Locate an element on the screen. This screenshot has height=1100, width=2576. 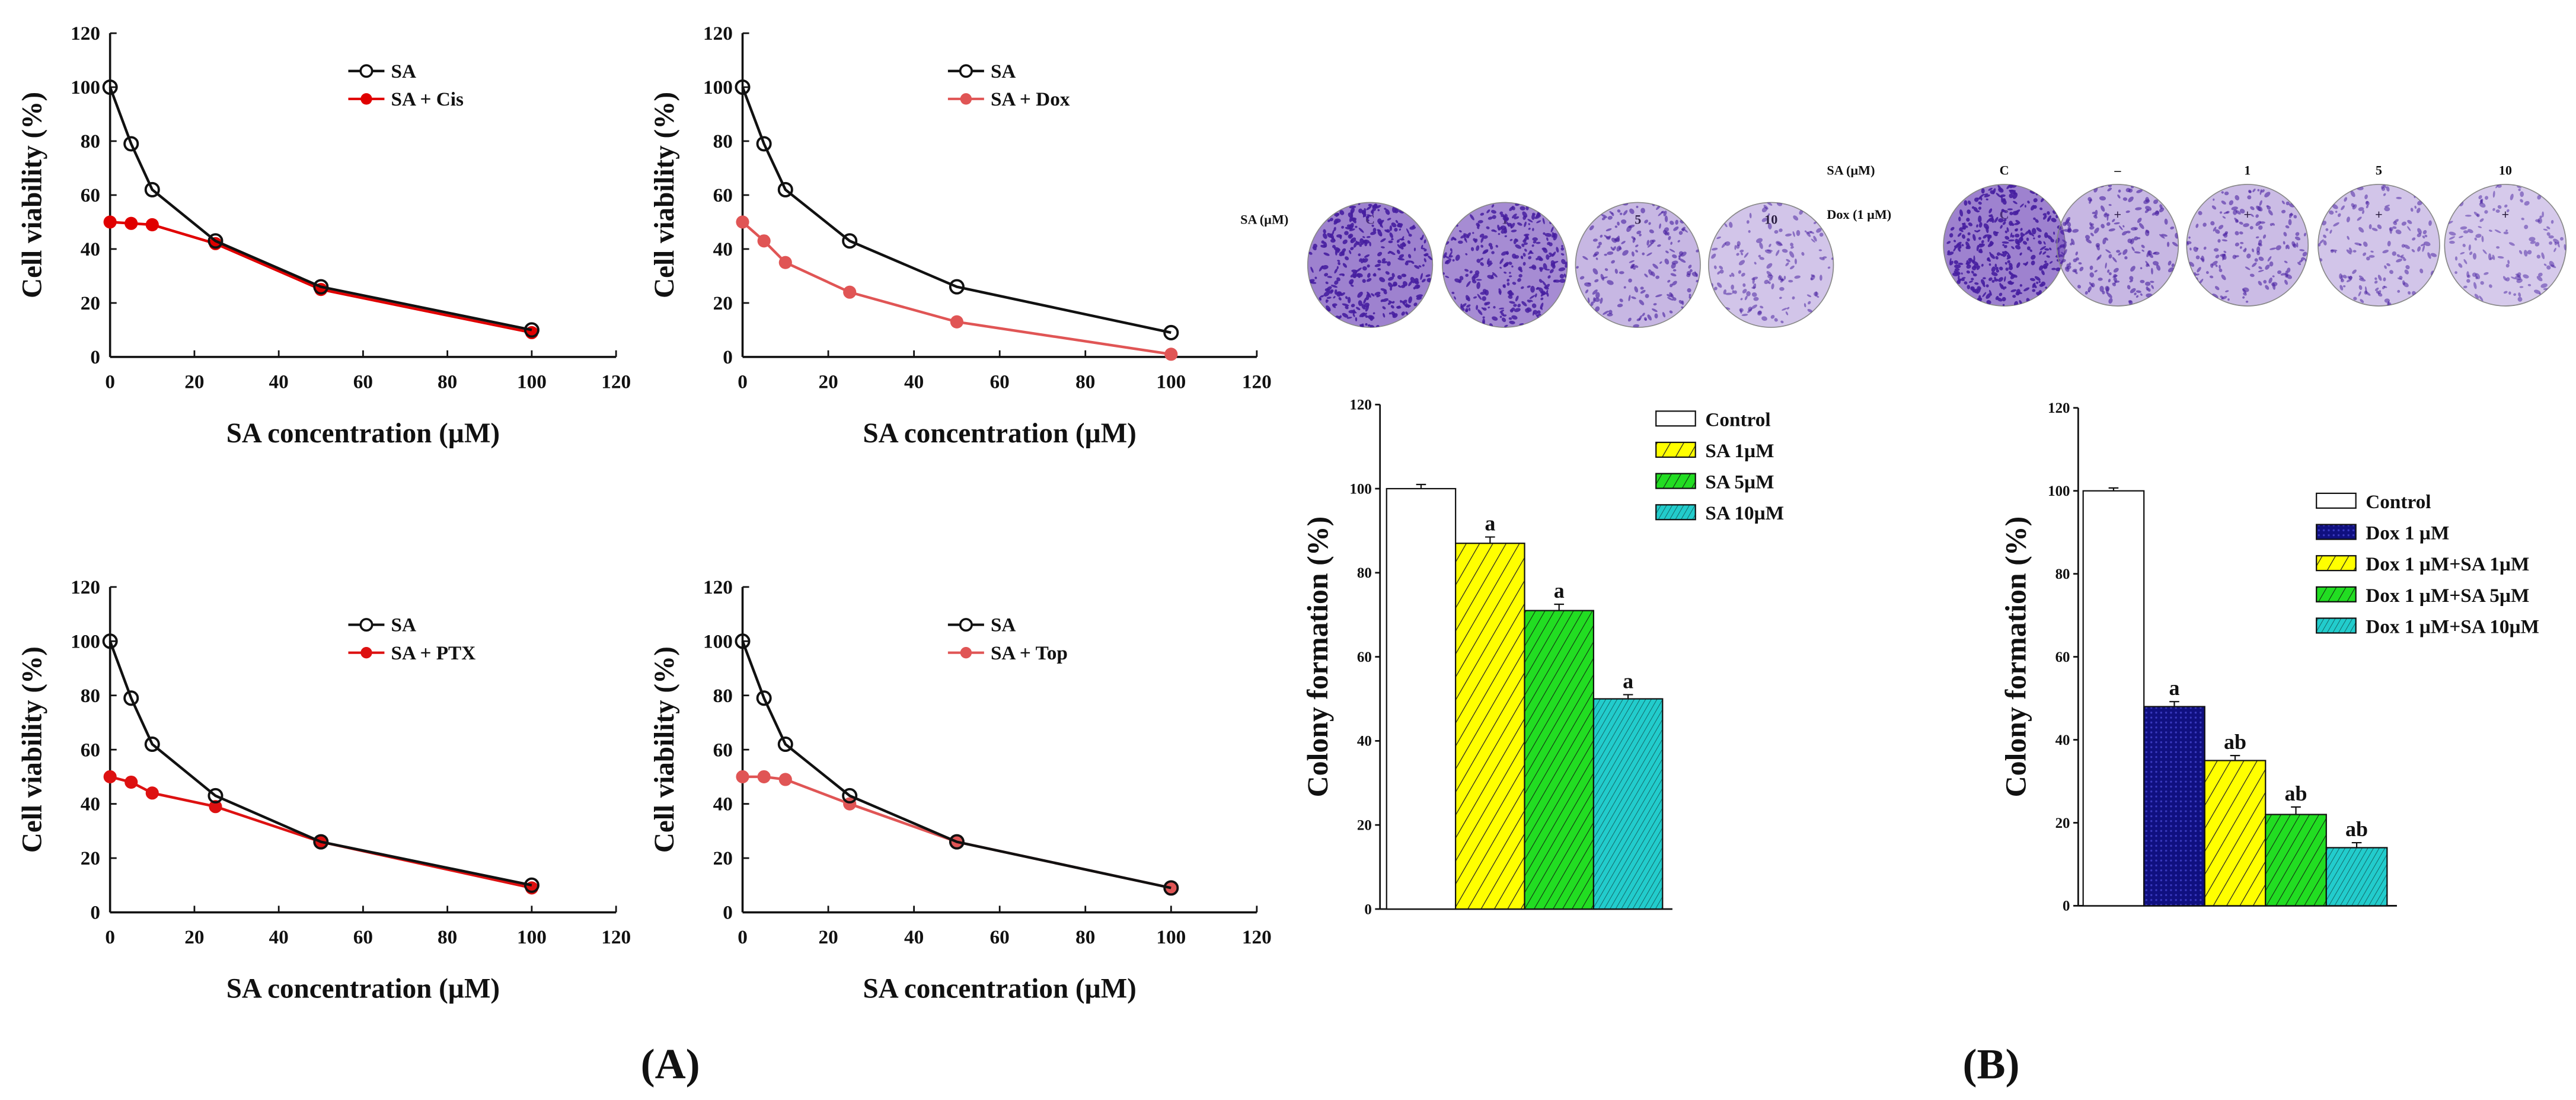
colonies is located at coordinates (2507, 243).